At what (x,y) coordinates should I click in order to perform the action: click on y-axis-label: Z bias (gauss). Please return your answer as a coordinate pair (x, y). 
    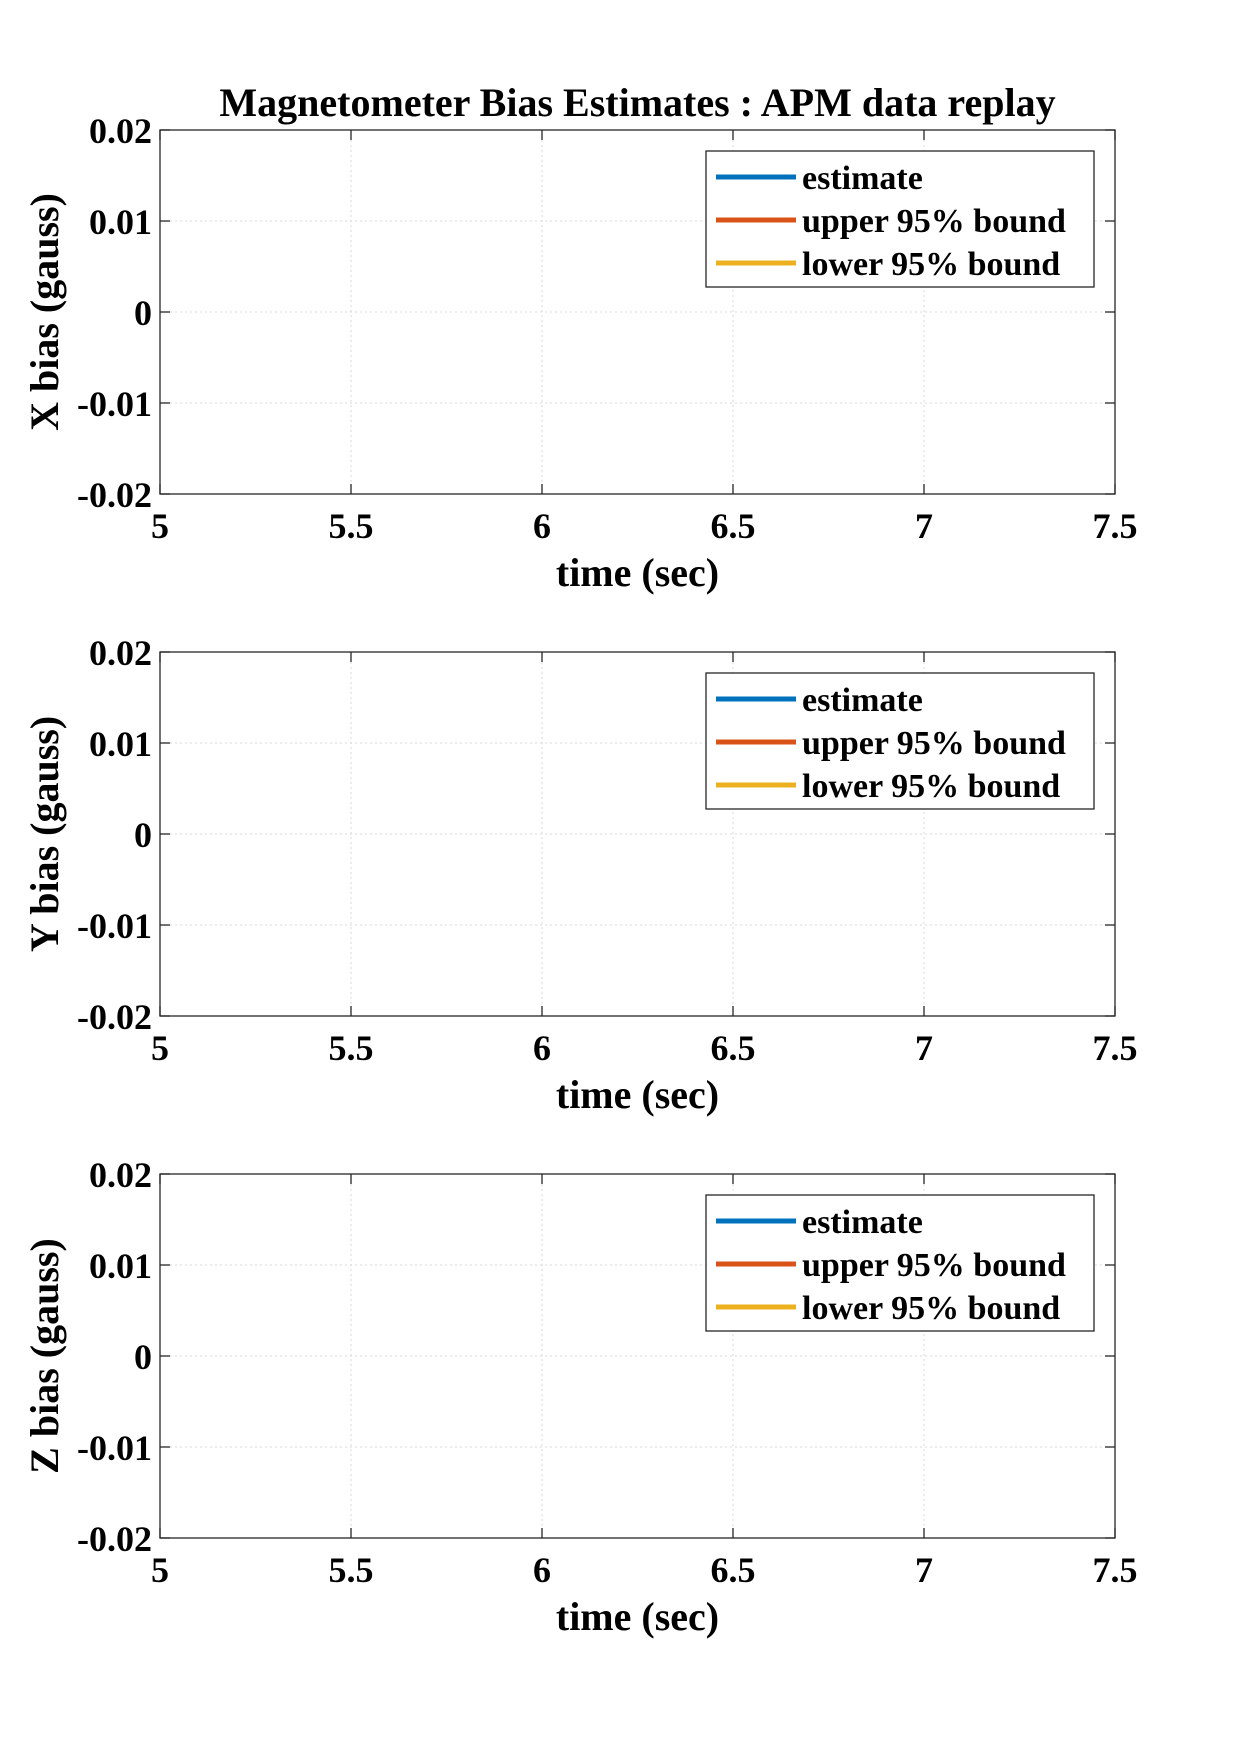
    Looking at the image, I should click on (44, 1356).